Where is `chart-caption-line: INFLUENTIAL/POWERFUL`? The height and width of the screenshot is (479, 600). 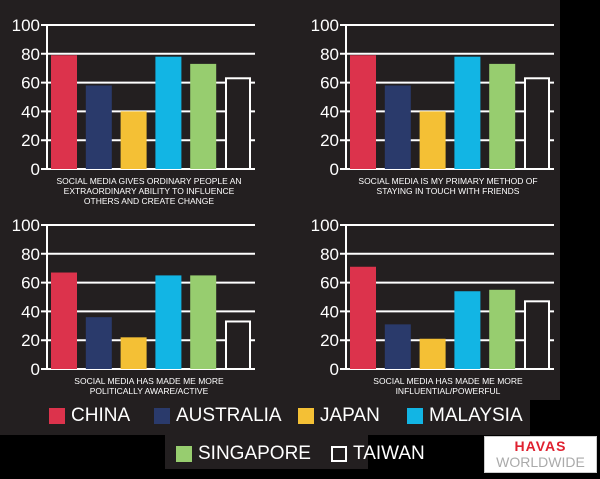
chart-caption-line: INFLUENTIAL/POWERFUL is located at coordinates (448, 391).